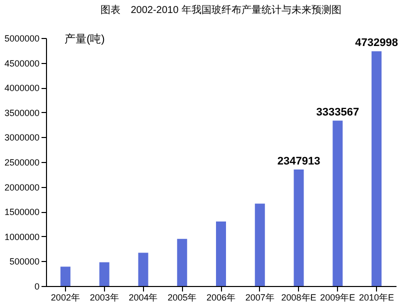 This screenshot has height=305, width=400. What do you see at coordinates (221, 297) in the screenshot?
I see `x-tick-label: 2006年` at bounding box center [221, 297].